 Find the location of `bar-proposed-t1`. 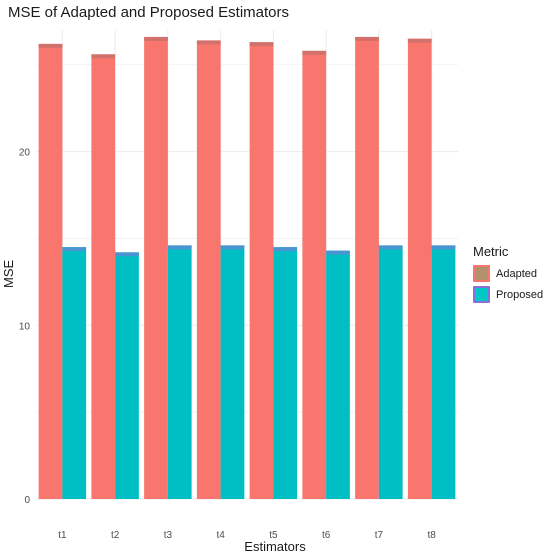

bar-proposed-t1 is located at coordinates (74, 373).